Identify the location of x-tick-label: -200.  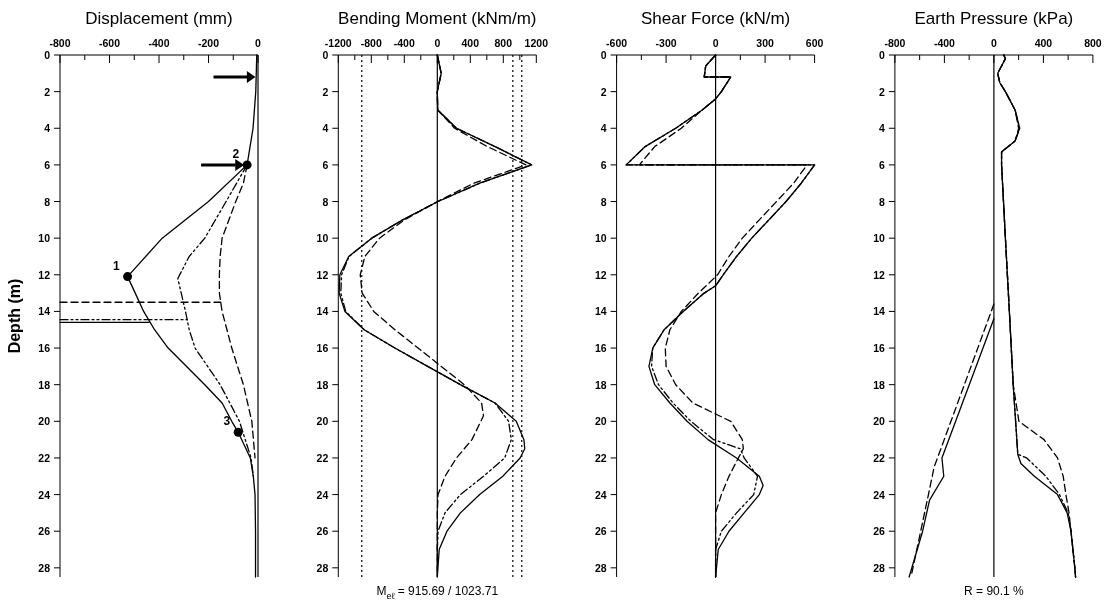
(208, 43).